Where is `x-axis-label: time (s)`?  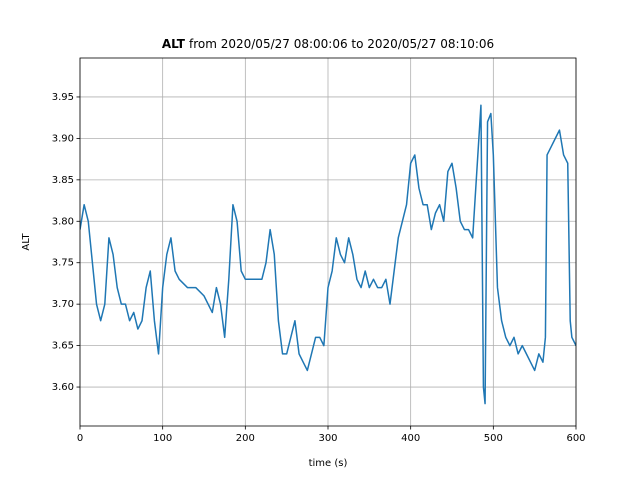 x-axis-label: time (s) is located at coordinates (328, 463).